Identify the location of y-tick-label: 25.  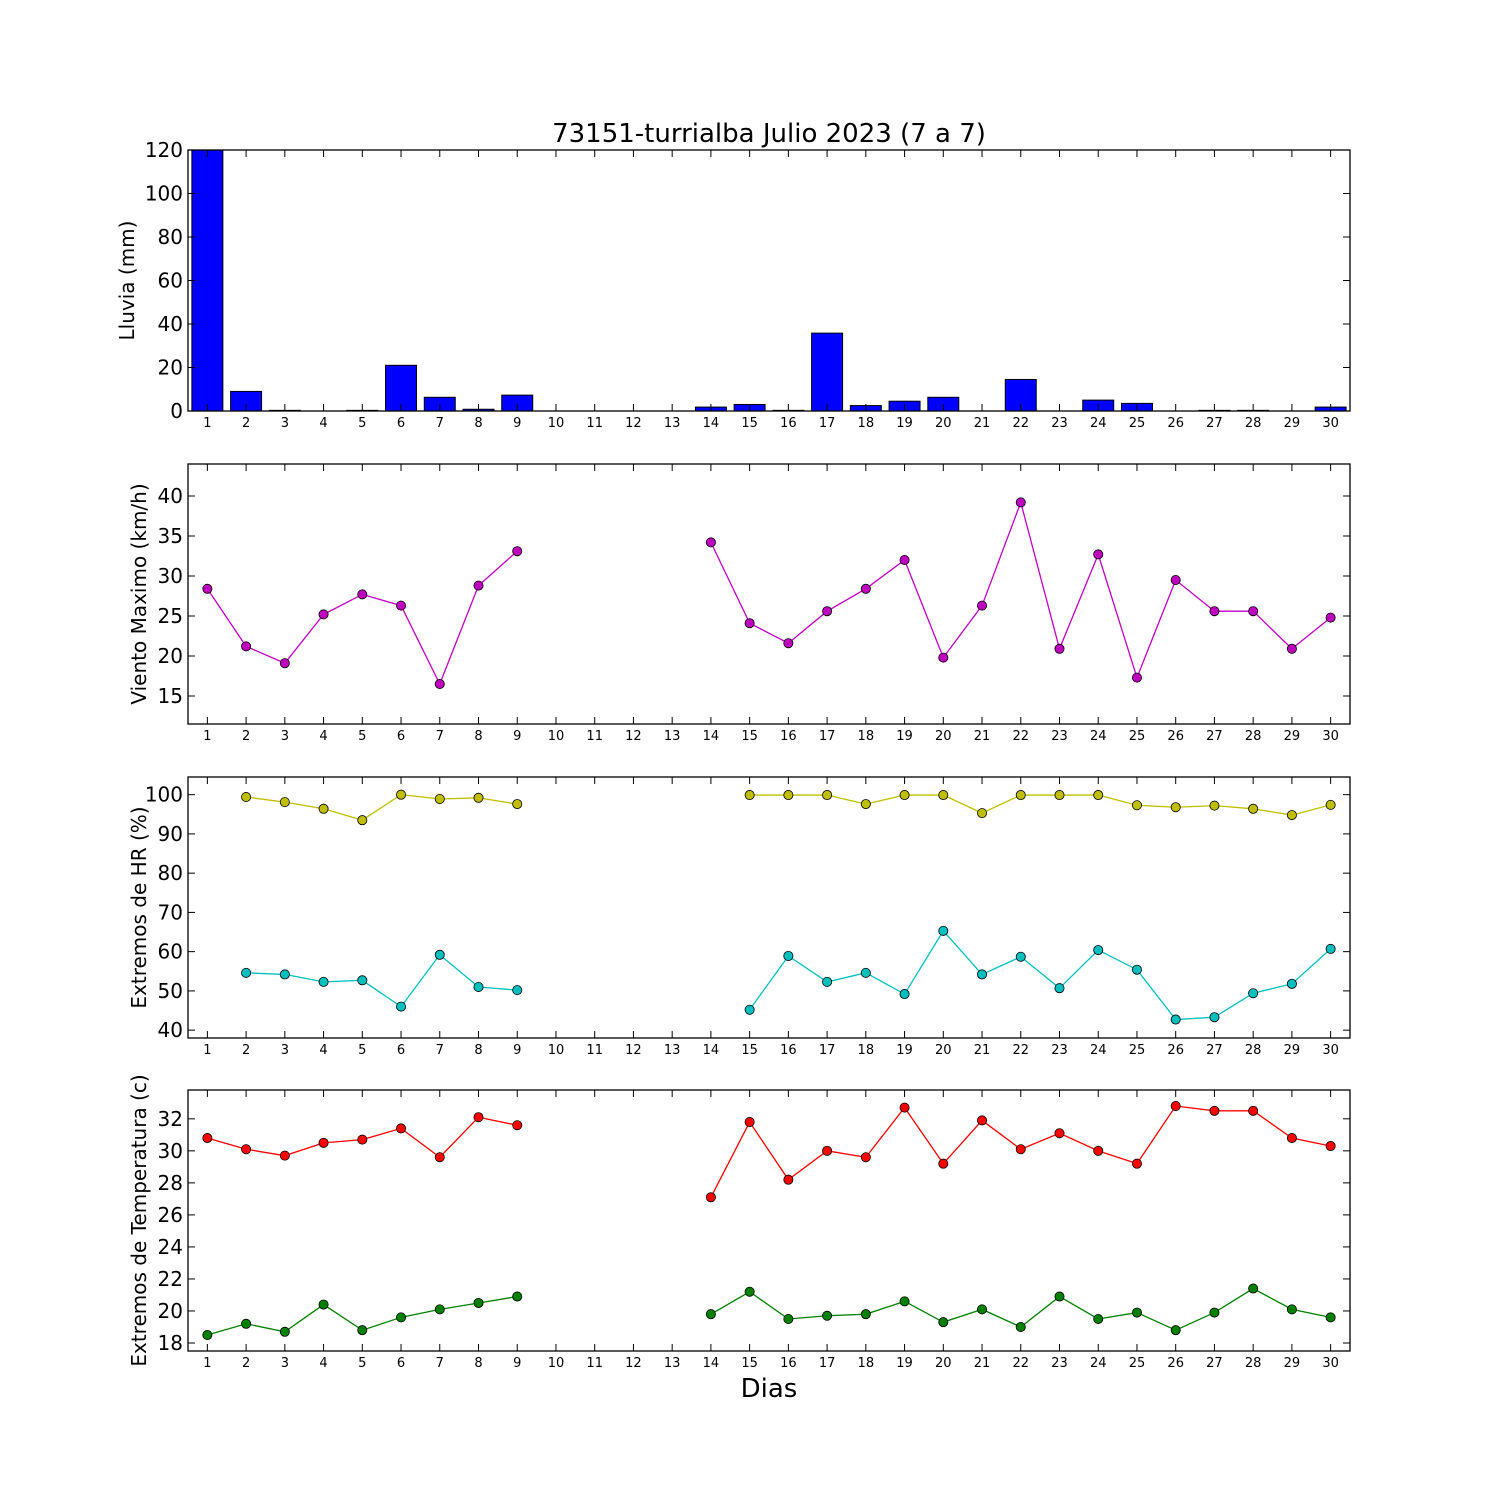
(170, 616).